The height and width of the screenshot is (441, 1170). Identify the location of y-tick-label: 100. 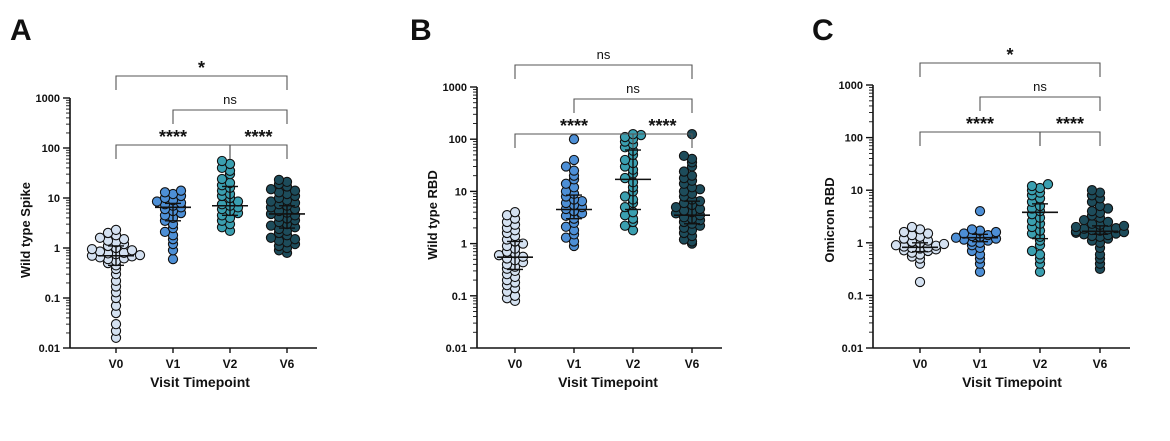
(854, 139).